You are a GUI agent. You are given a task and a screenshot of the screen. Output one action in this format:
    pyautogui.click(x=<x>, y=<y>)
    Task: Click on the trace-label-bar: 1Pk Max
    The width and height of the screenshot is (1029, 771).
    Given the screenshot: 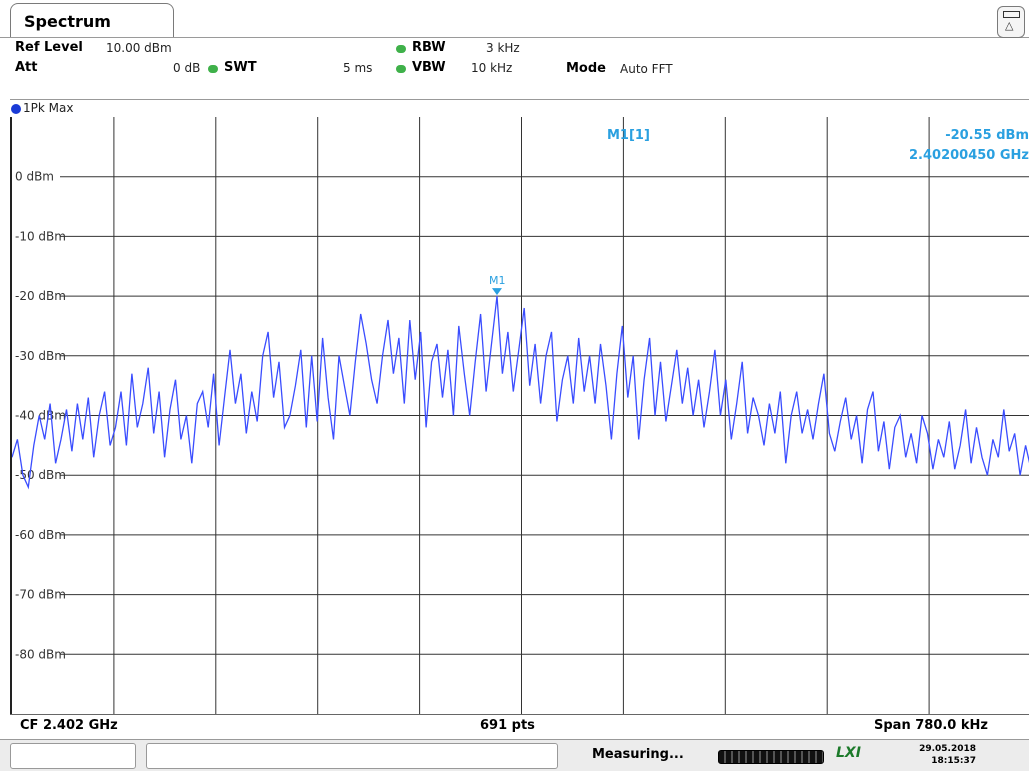 What is the action you would take?
    pyautogui.click(x=519, y=108)
    